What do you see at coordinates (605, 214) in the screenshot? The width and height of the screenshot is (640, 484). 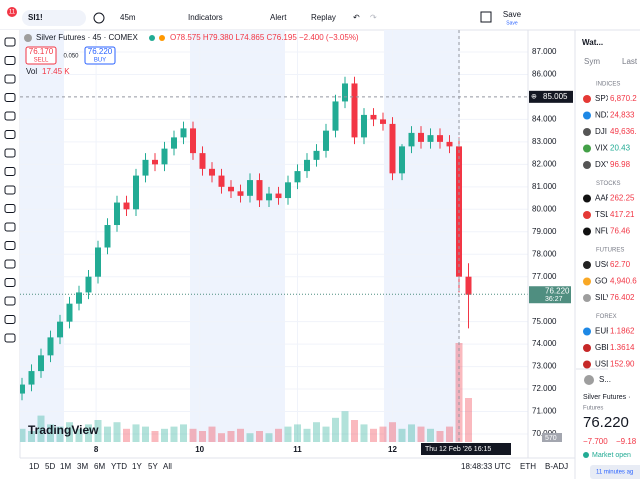 I see `row-symbol: TSLA` at bounding box center [605, 214].